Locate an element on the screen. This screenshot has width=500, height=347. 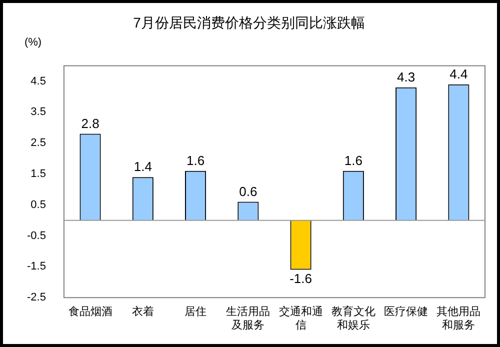
x-tick-label: 医疗保健 is located at coordinates (406, 311).